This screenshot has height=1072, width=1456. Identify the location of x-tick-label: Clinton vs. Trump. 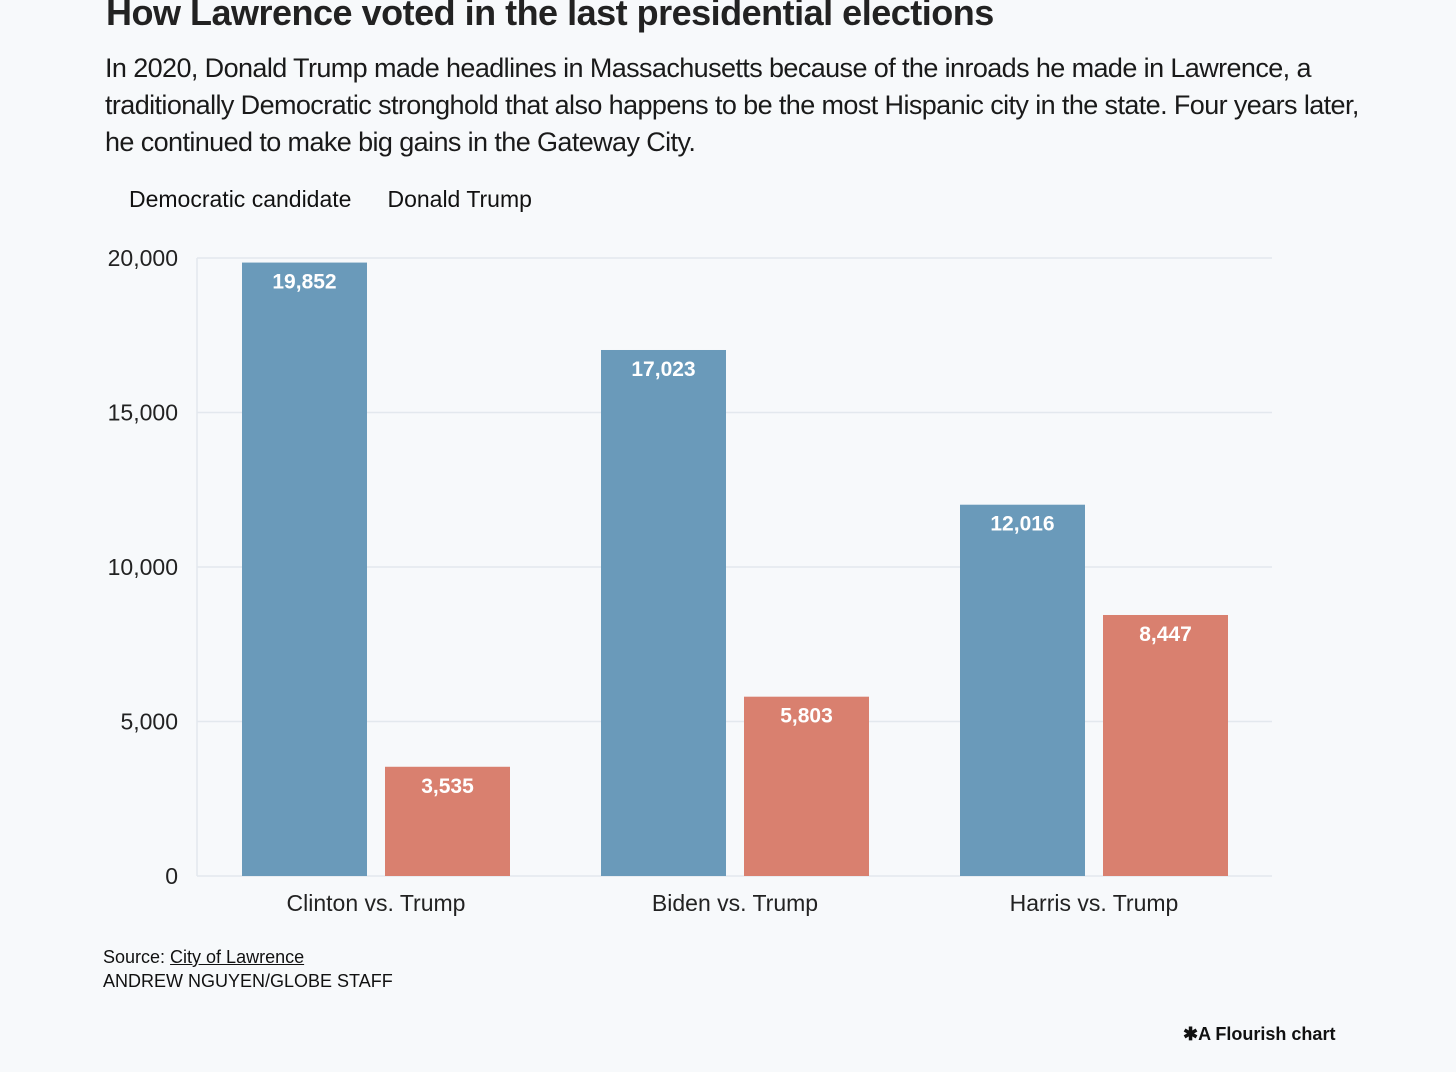
(376, 903).